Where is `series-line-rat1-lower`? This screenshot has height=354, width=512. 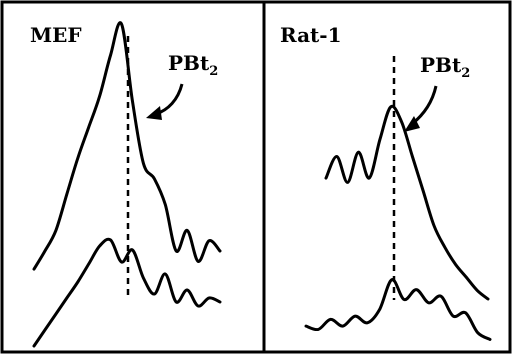 series-line-rat1-lower is located at coordinates (398, 309).